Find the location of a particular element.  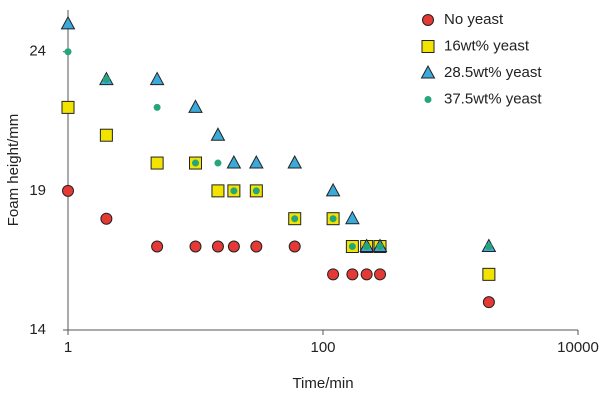

y-axis-title: Foam height/mm is located at coordinates (13, 170).